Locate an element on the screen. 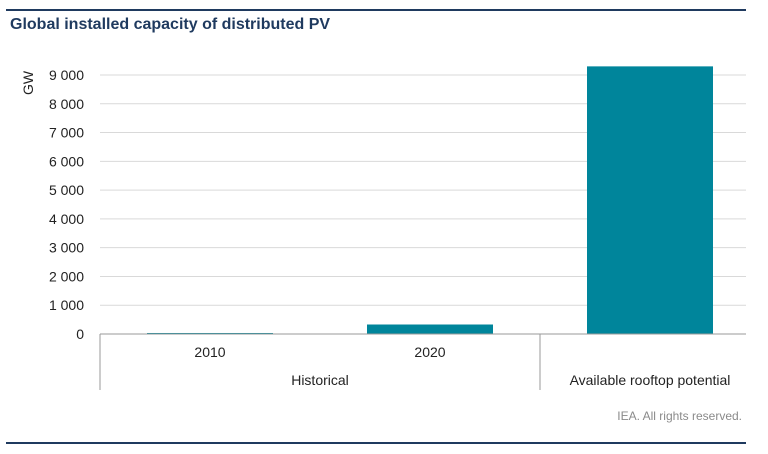  source-note: IEA. All rights reserved. is located at coordinates (679, 416).